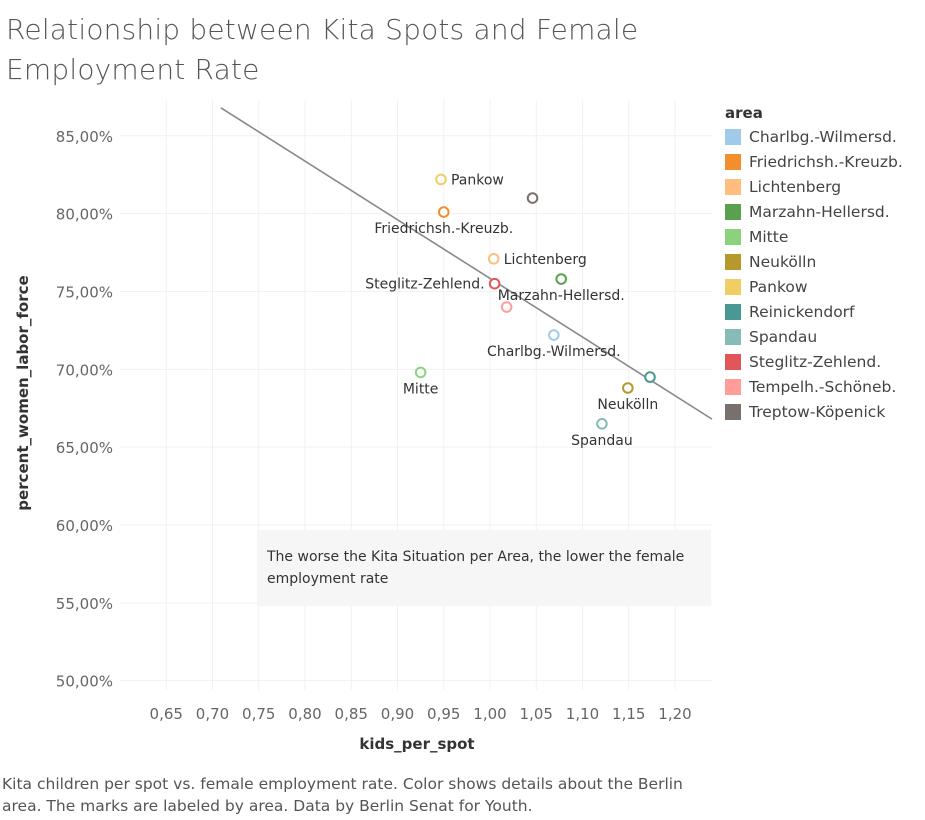 The height and width of the screenshot is (820, 925). Describe the element at coordinates (778, 286) in the screenshot. I see `legend-label: Pankow` at that location.